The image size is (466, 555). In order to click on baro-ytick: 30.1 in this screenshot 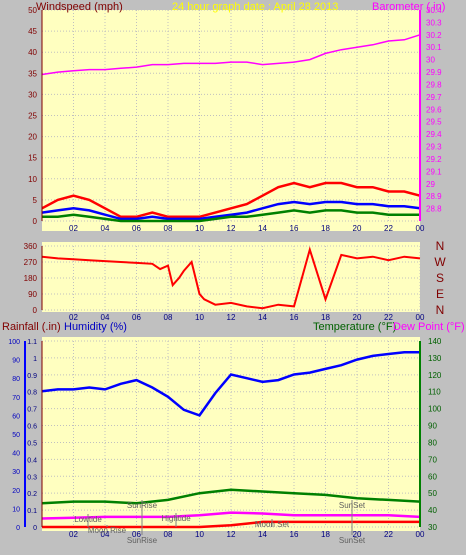, I will do `click(434, 47)`.